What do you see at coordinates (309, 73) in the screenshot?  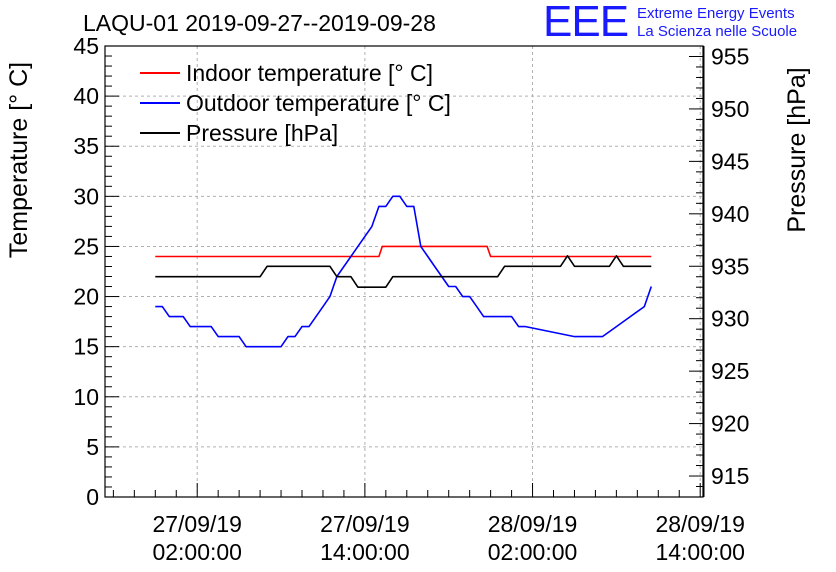 I see `legend-label-1: Indoor temperature [° C]` at bounding box center [309, 73].